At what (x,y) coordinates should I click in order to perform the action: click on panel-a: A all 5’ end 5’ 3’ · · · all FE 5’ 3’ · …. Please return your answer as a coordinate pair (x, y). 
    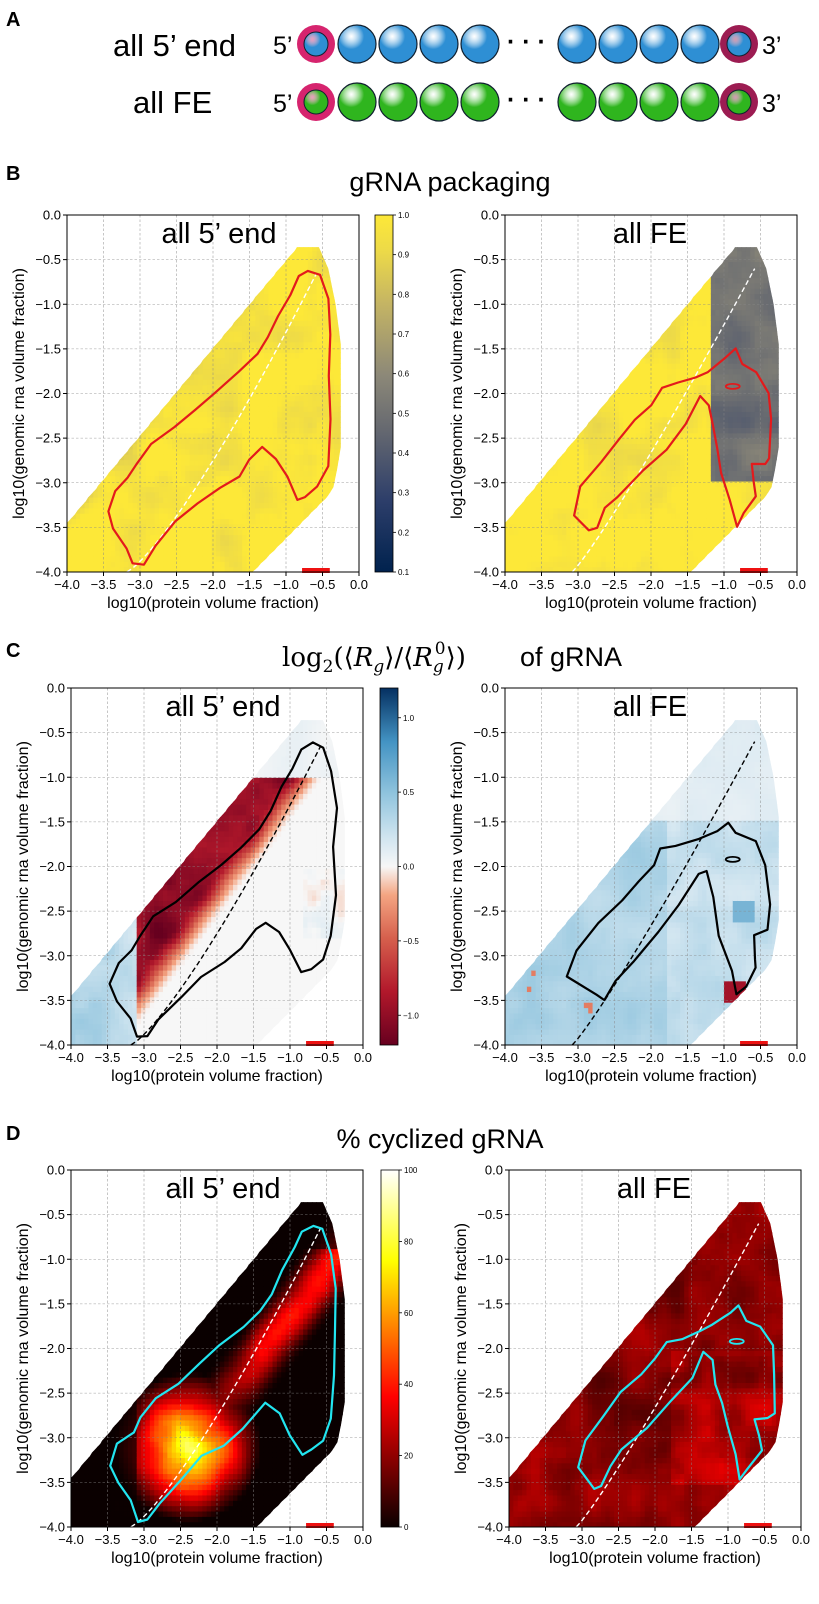
    Looking at the image, I should click on (393, 65).